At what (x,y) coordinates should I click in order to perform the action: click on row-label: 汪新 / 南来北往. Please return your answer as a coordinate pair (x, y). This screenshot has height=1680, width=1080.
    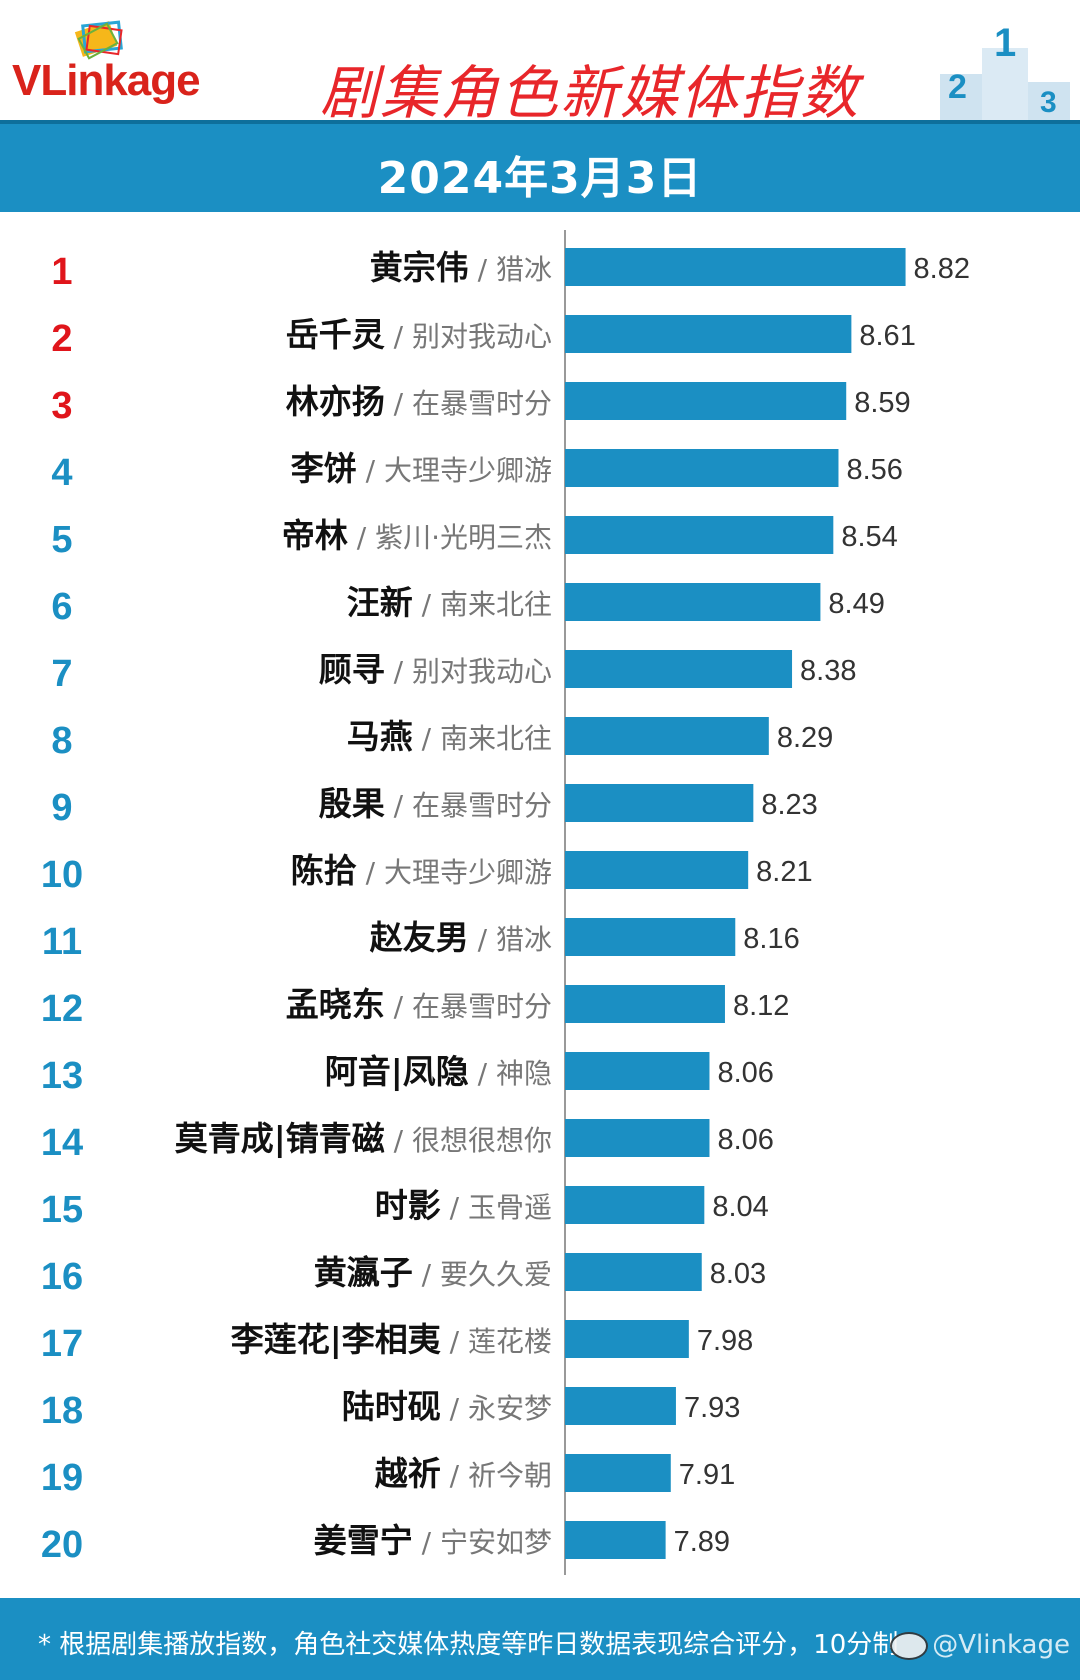
    Looking at the image, I should click on (449, 602).